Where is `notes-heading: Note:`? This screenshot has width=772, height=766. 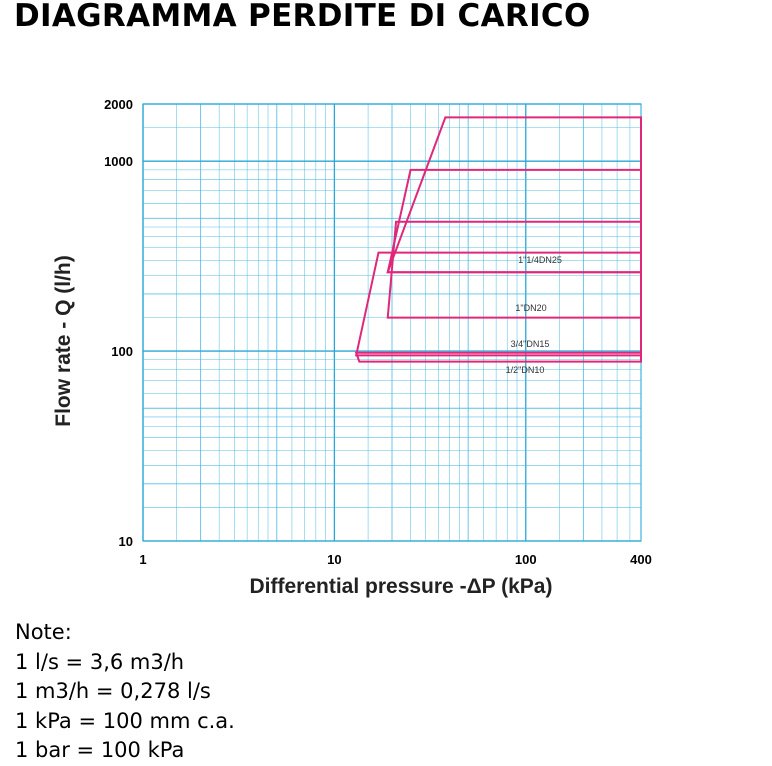
notes-heading: Note: is located at coordinates (43, 632).